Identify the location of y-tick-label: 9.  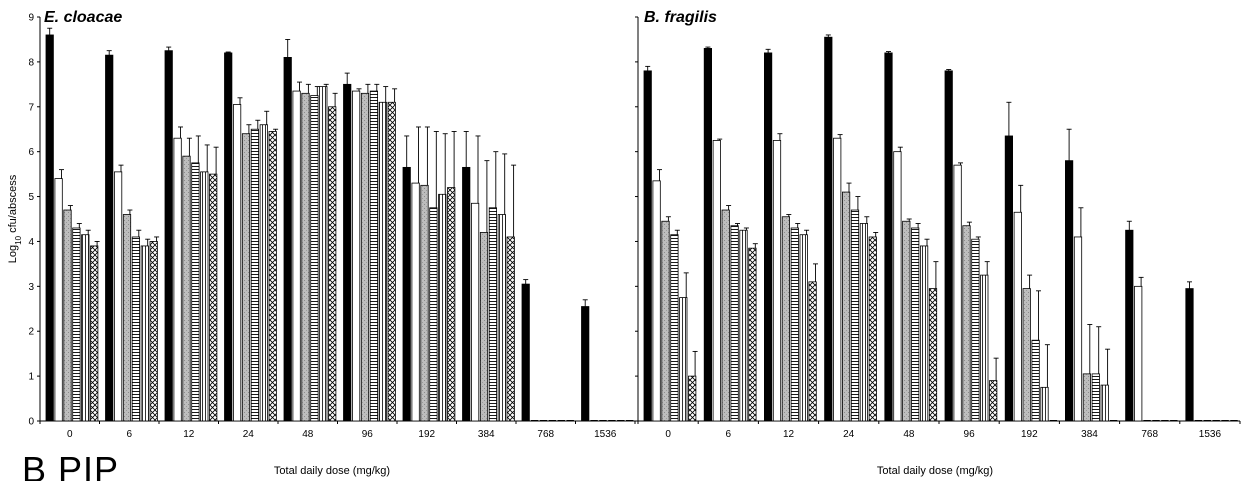
(31, 18).